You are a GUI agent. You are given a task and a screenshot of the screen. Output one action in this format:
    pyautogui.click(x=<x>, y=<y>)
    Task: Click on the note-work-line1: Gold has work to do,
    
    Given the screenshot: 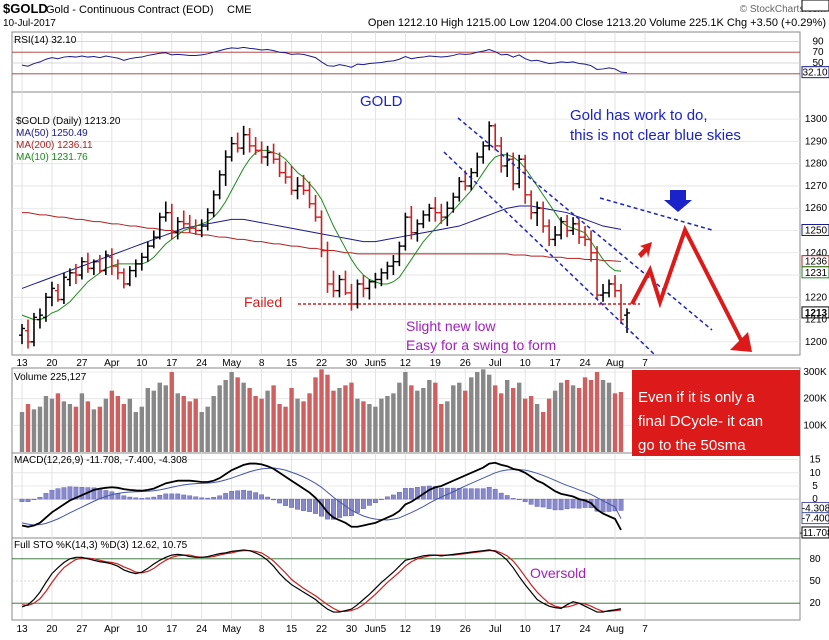 What is the action you would take?
    pyautogui.click(x=639, y=115)
    